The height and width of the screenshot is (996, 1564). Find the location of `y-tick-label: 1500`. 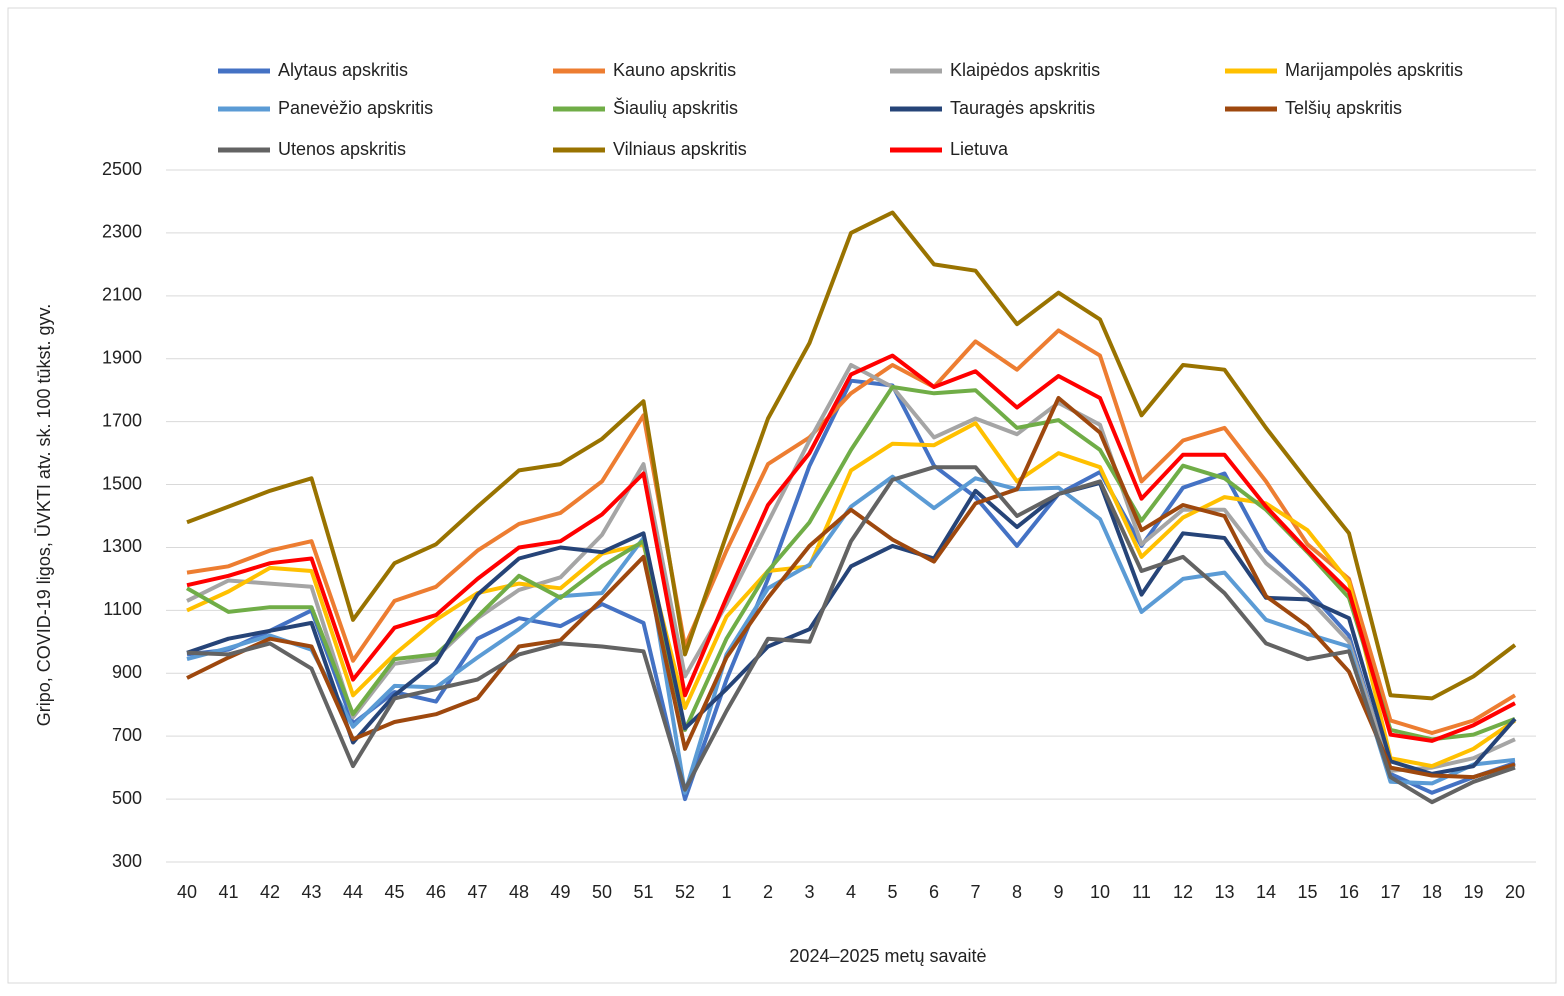

y-tick-label: 1500 is located at coordinates (122, 483).